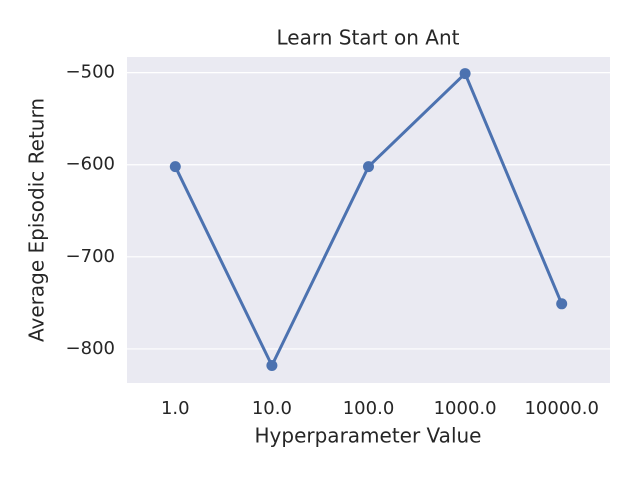  What do you see at coordinates (90, 348) in the screenshot?
I see `y-tick-label: −800` at bounding box center [90, 348].